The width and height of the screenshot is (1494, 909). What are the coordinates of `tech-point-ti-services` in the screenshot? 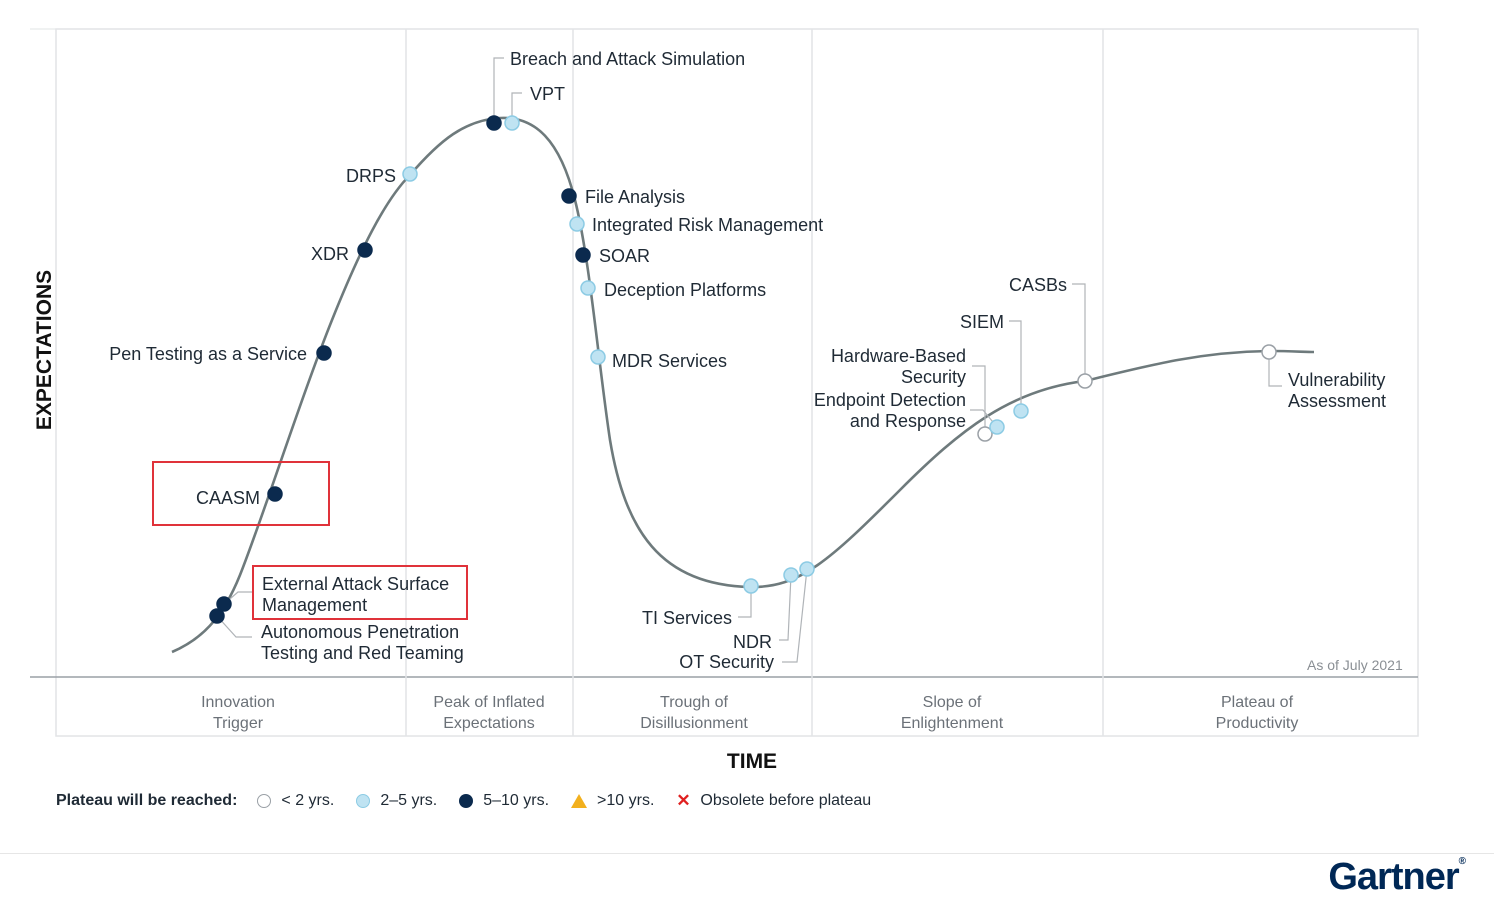 It's located at (751, 586).